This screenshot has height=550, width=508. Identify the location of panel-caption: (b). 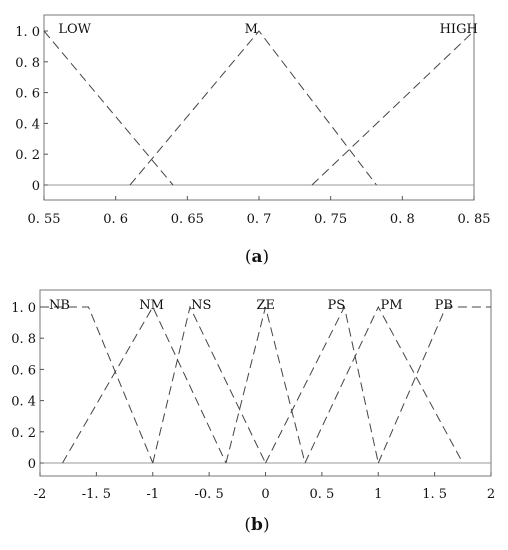
(256, 525).